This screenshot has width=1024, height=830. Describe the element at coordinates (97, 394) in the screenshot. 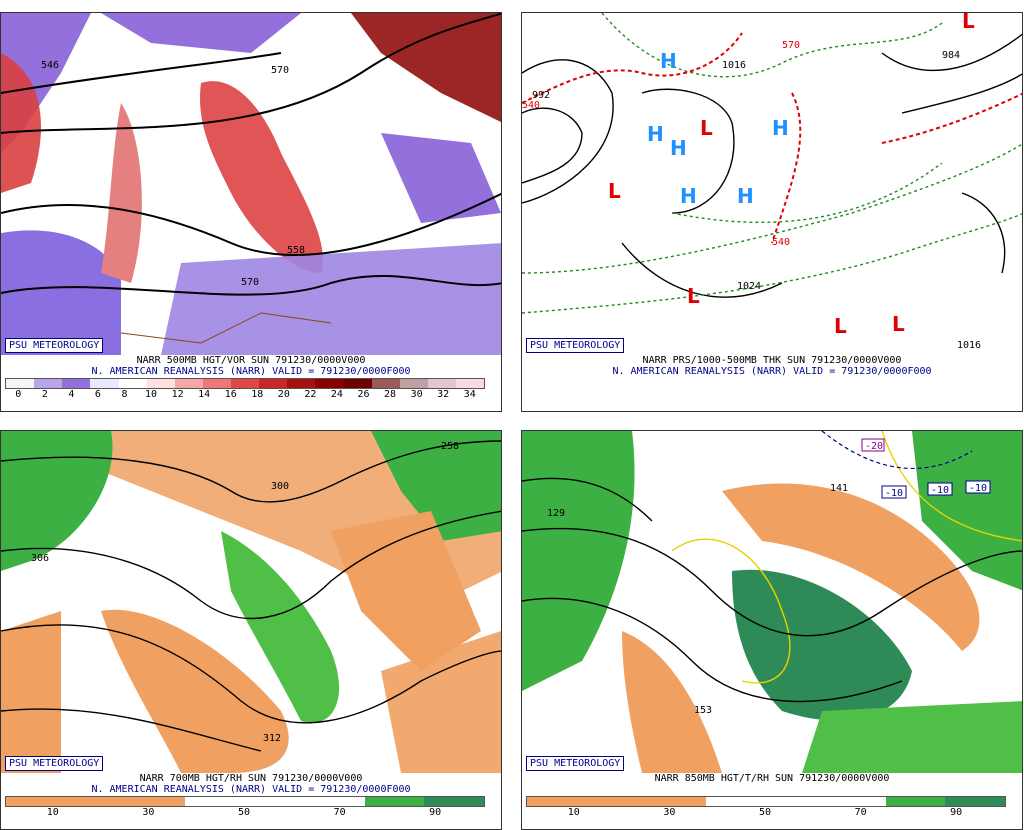

I see `colorbar-tick: 6` at that location.